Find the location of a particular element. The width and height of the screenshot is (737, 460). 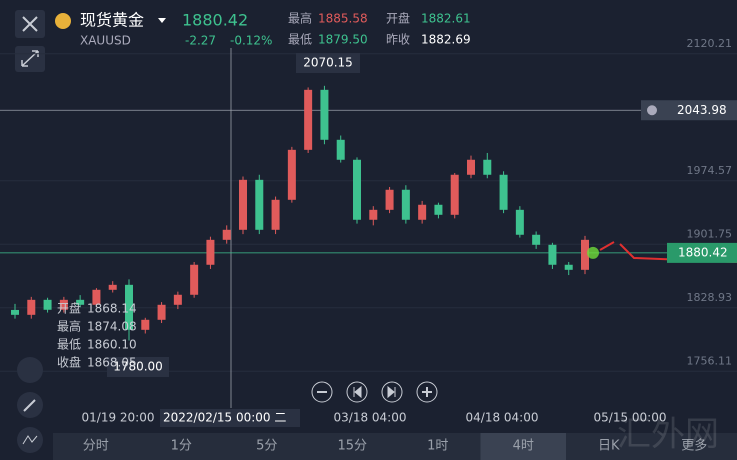

tab: 分时 is located at coordinates (96, 446).